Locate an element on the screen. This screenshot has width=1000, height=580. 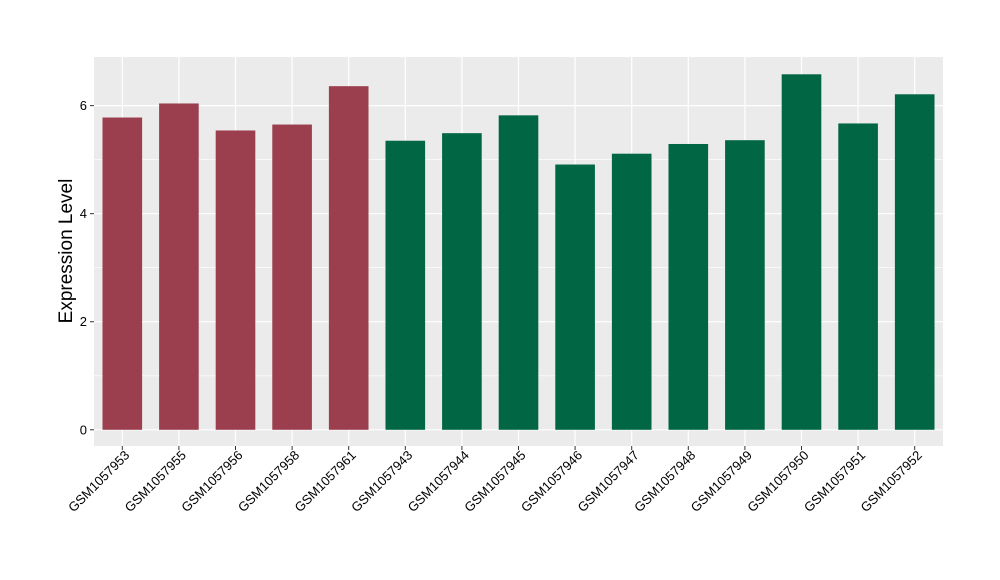
bar-GSM1057943 is located at coordinates (405, 285).